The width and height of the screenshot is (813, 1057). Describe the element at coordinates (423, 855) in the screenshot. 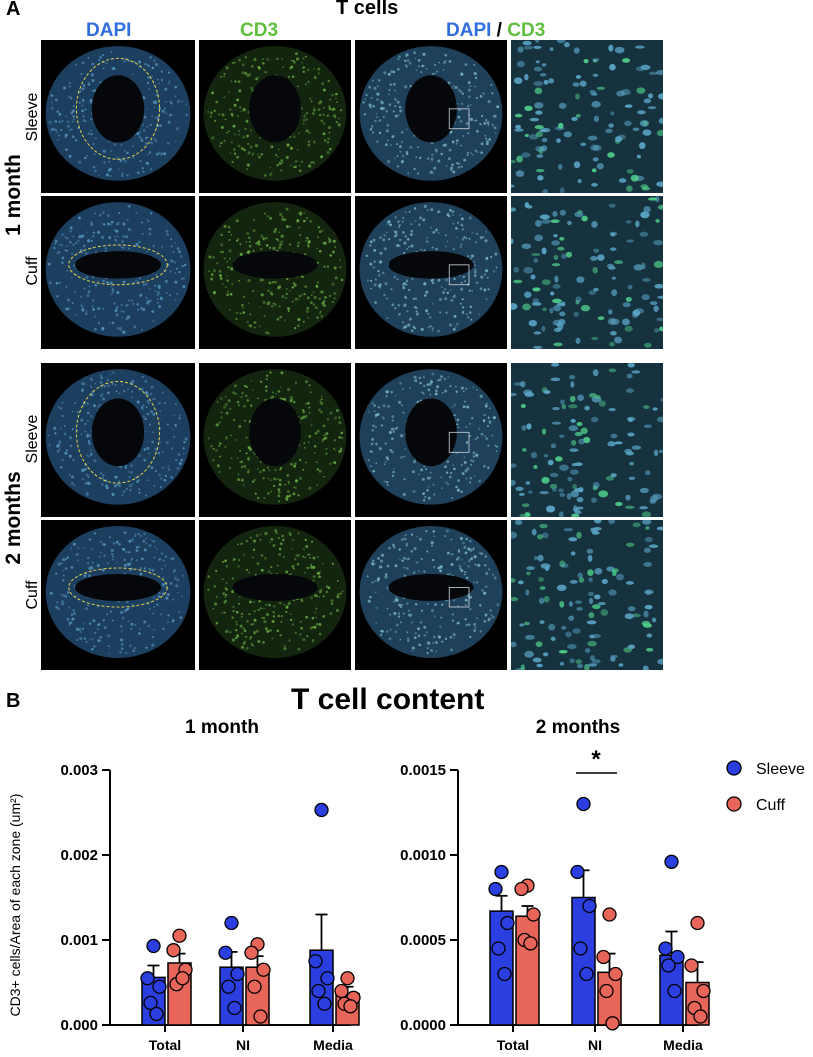

I see `y-tick-label-1-2: 0.0010` at that location.